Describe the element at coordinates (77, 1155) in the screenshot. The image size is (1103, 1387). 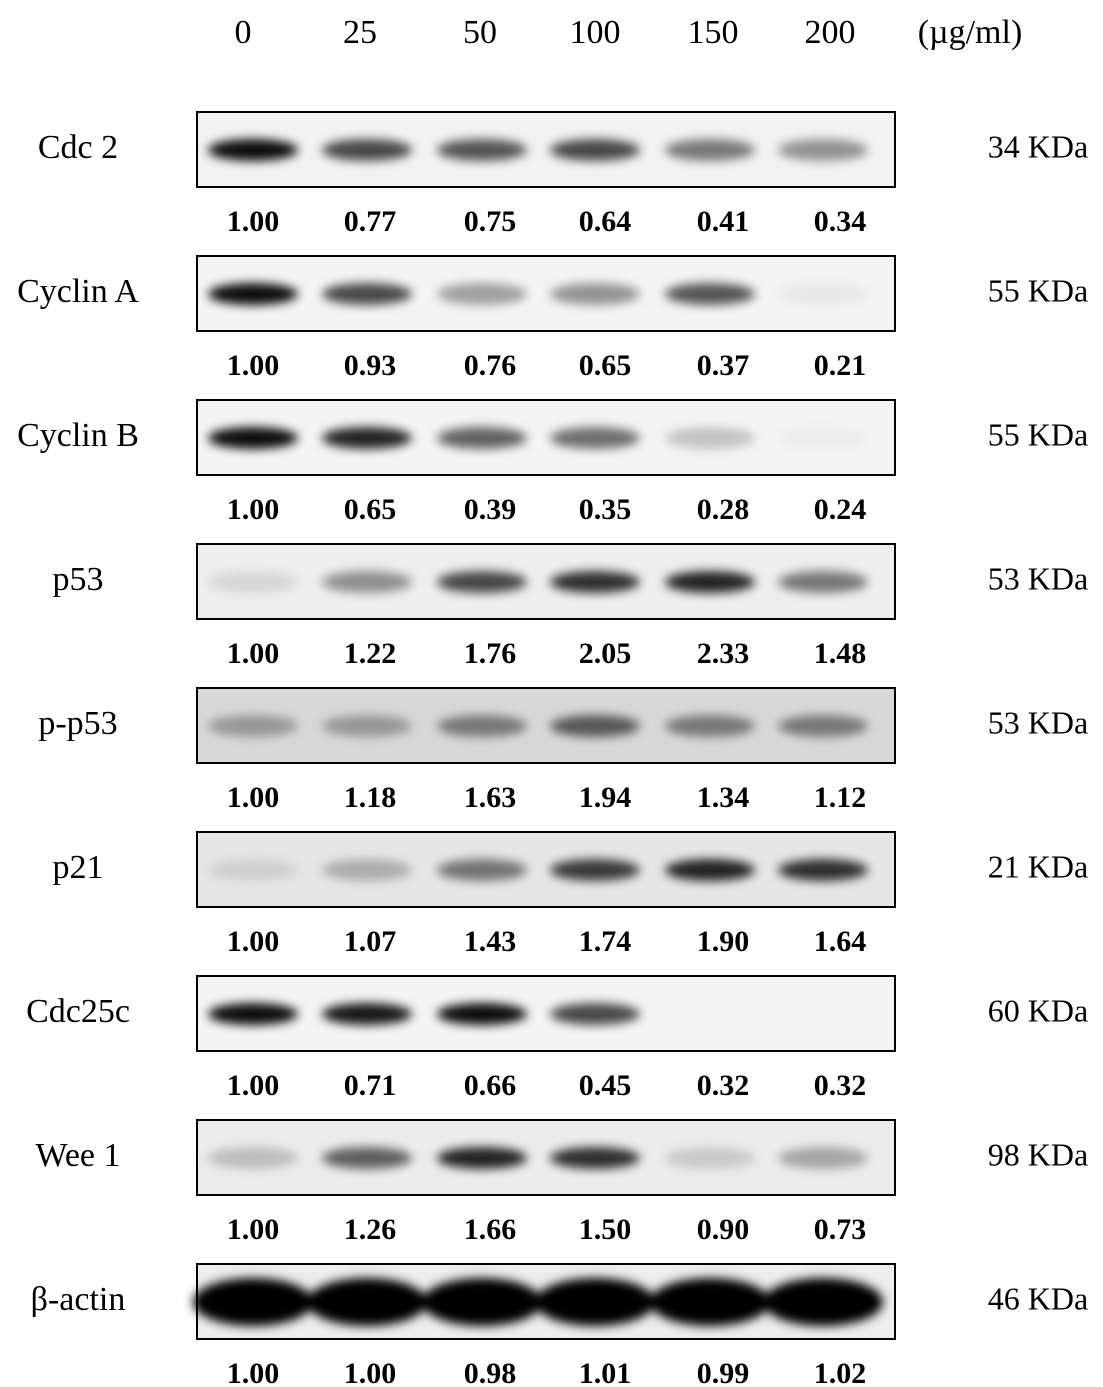
I see `protein-label: Wee 1` at that location.